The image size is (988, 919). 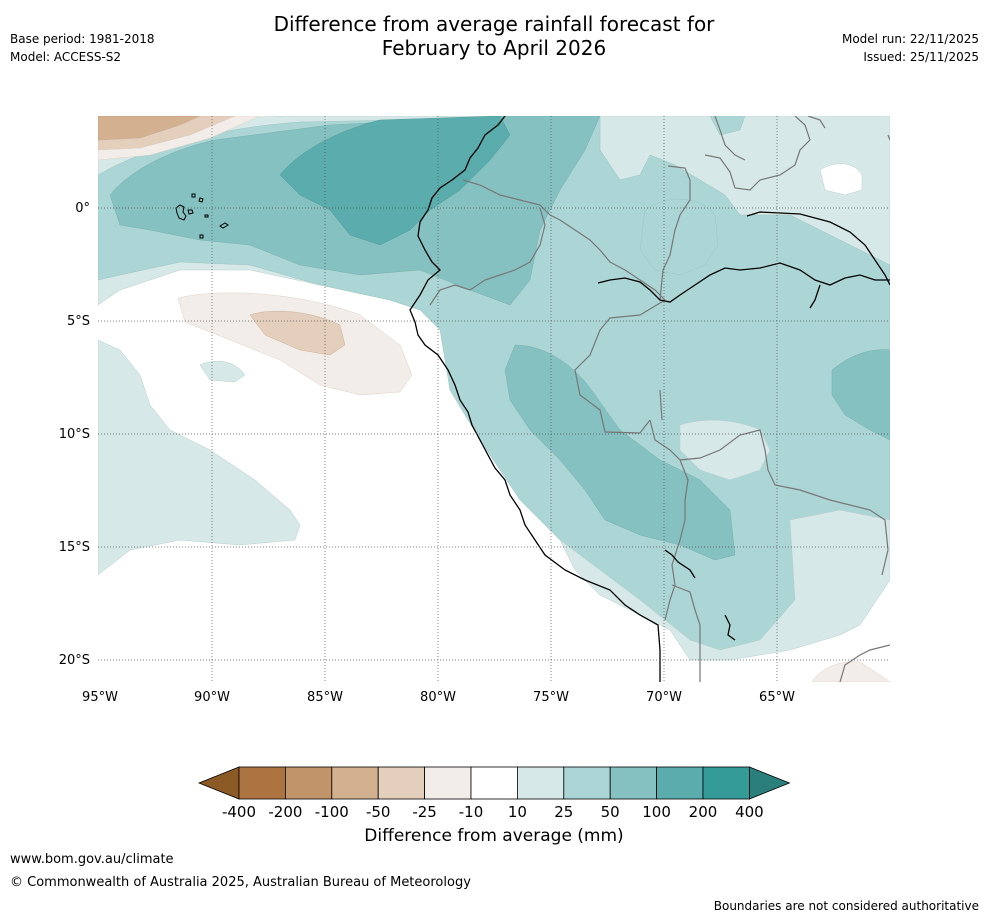 I want to click on contour-band-10-25-south, so click(x=724, y=585).